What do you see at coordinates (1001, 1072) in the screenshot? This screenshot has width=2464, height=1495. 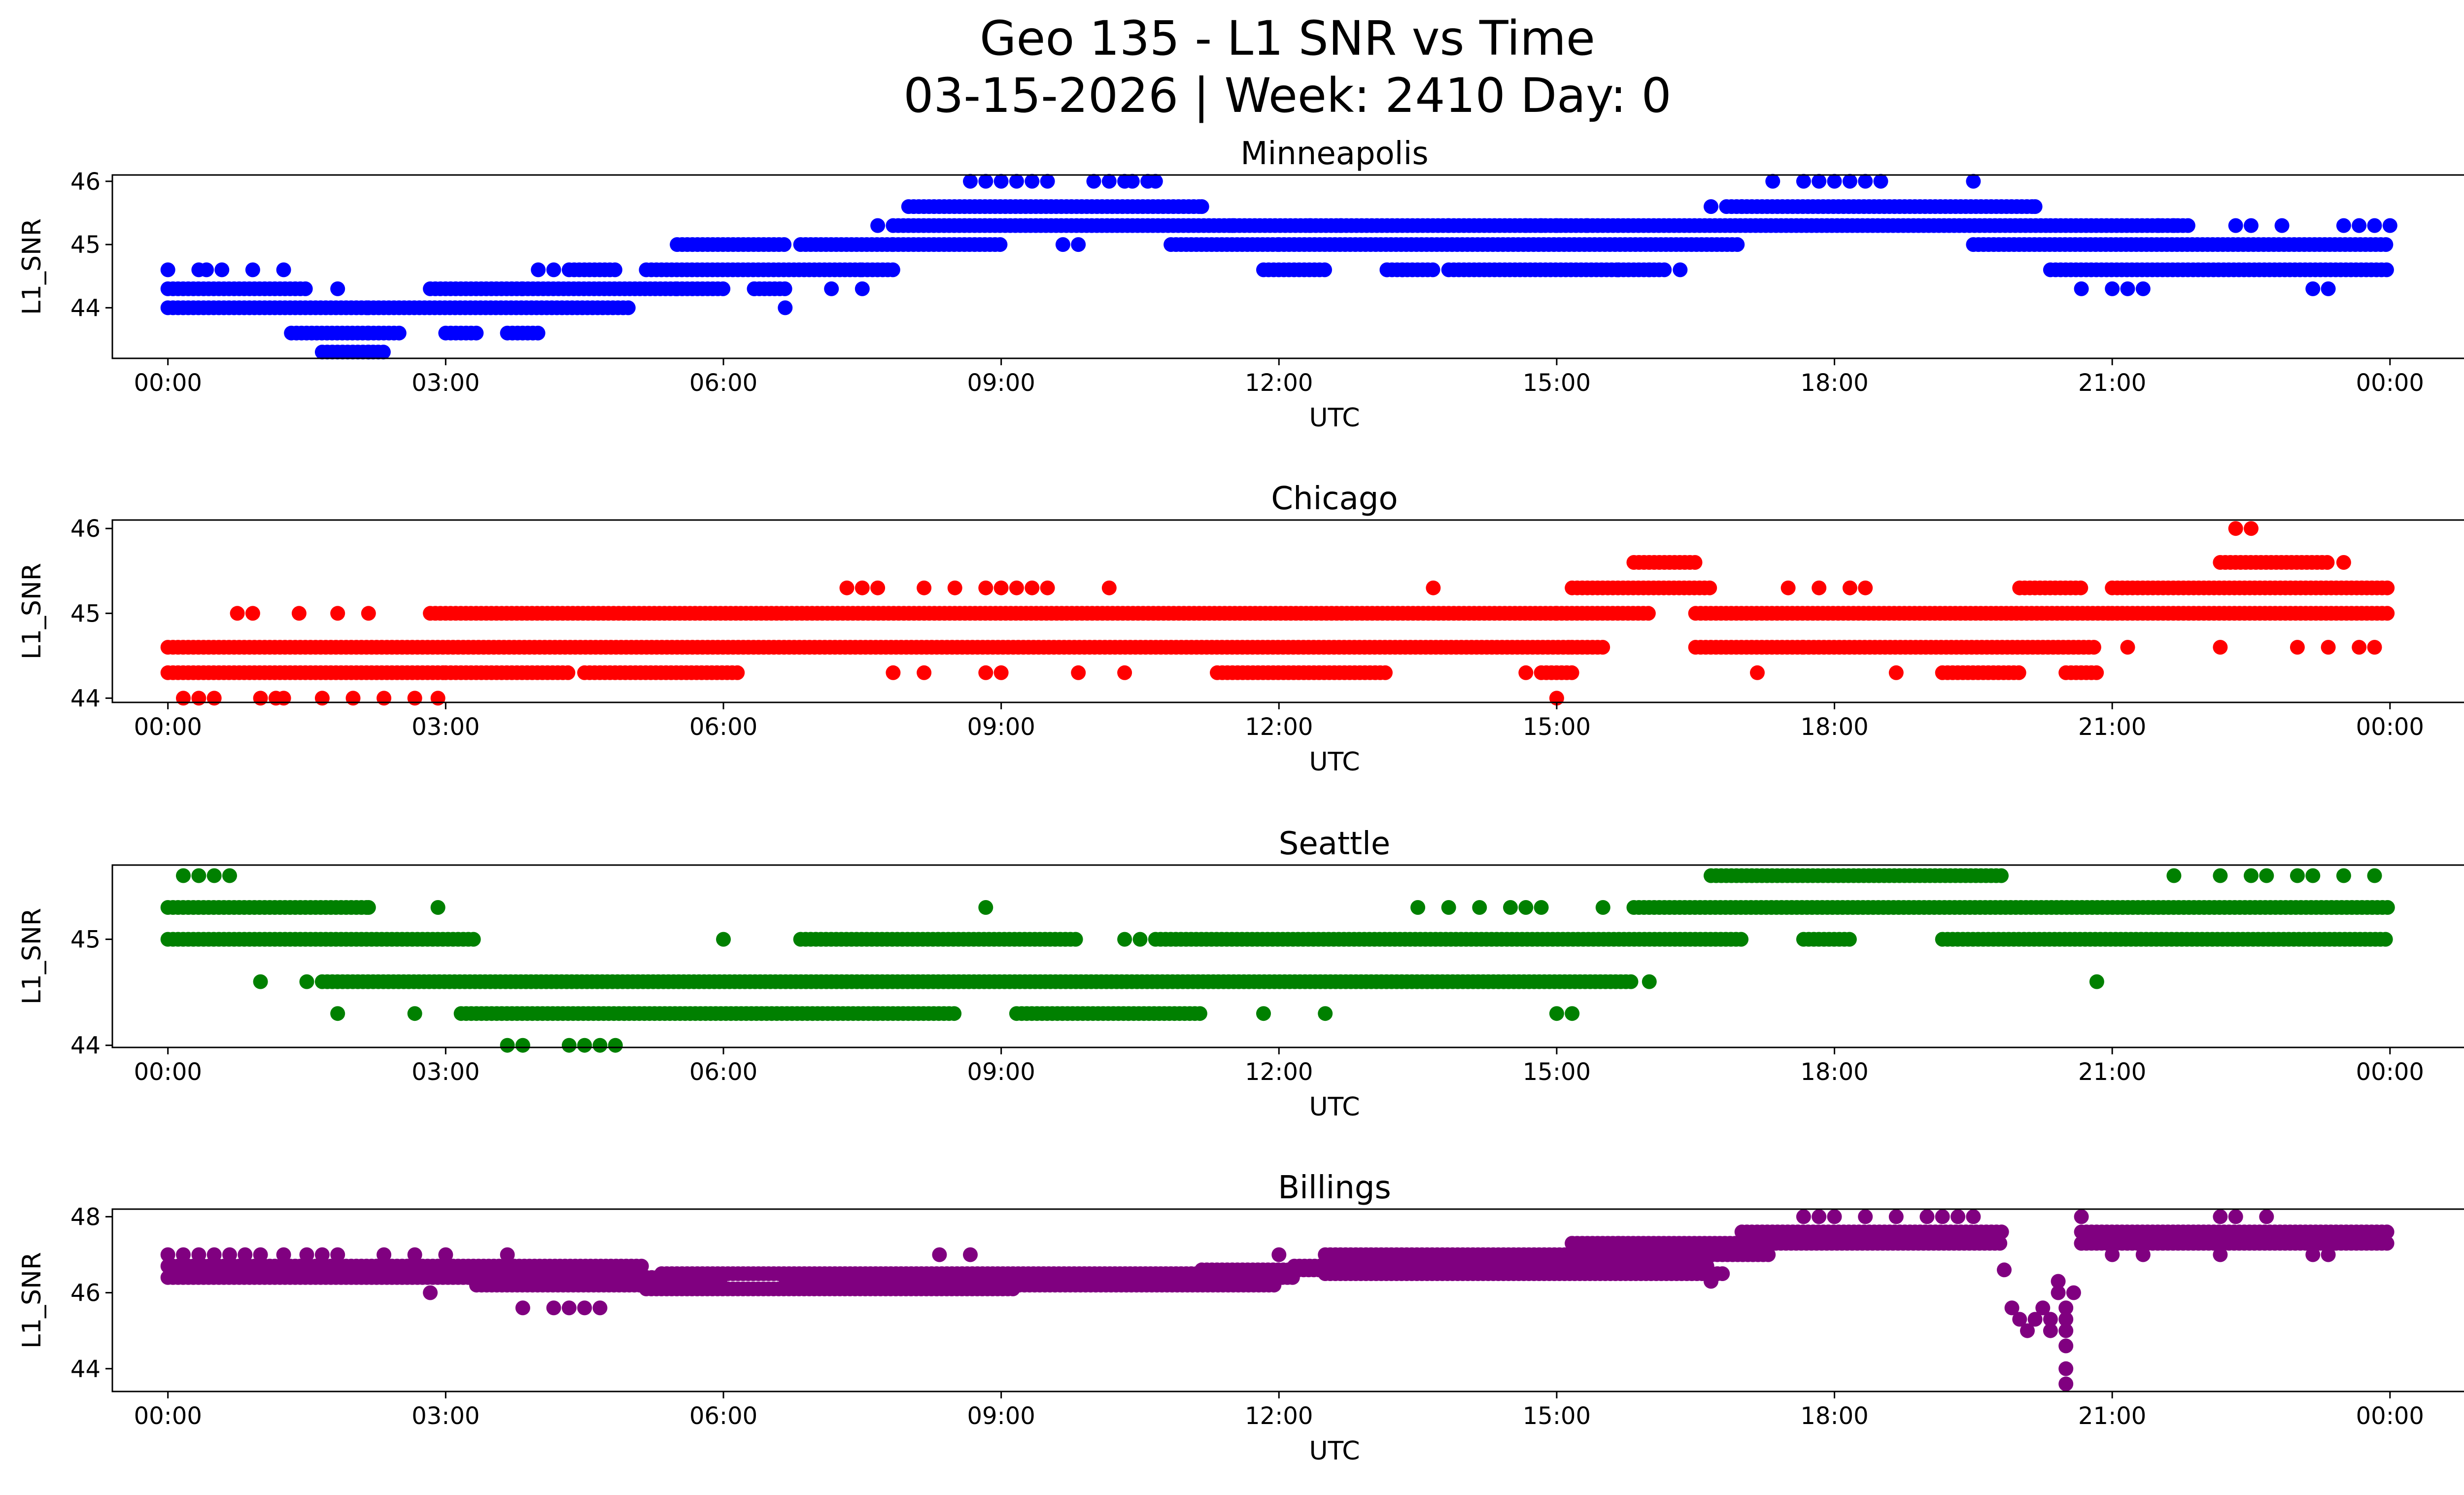 I see `x-tick-label: 09:00` at bounding box center [1001, 1072].